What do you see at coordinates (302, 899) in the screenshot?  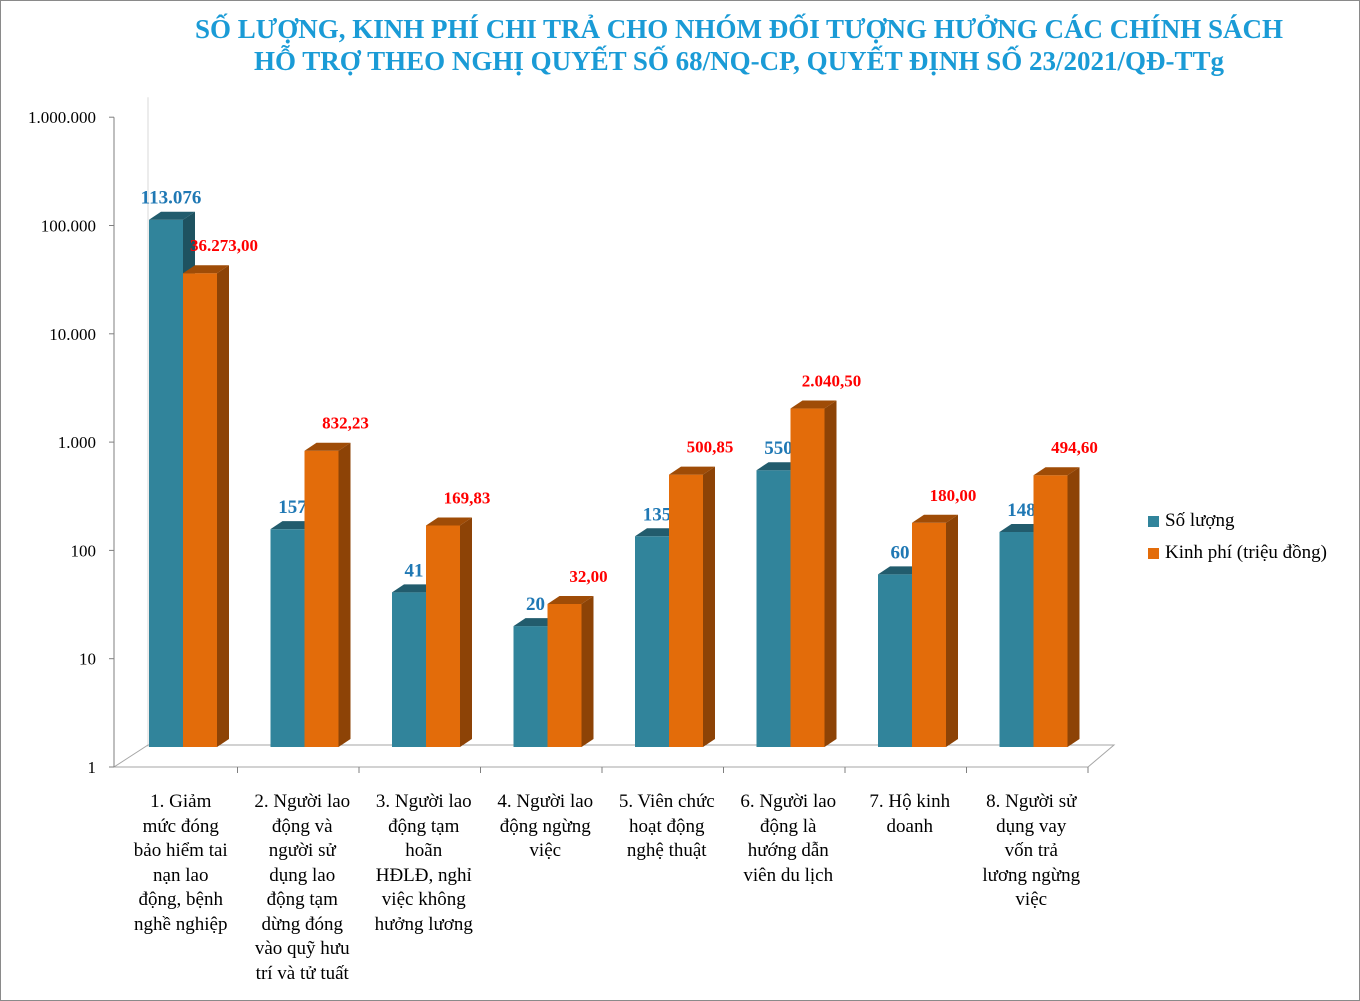 I see `category-label-line: động tạm` at bounding box center [302, 899].